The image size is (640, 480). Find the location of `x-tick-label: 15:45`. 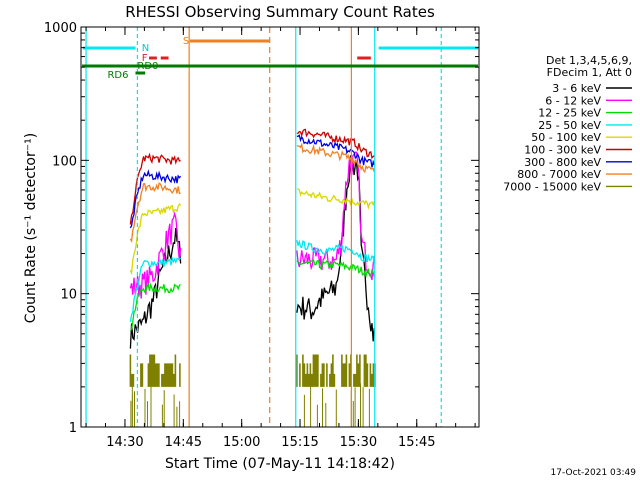

x-tick-label: 15:45 is located at coordinates (416, 442).